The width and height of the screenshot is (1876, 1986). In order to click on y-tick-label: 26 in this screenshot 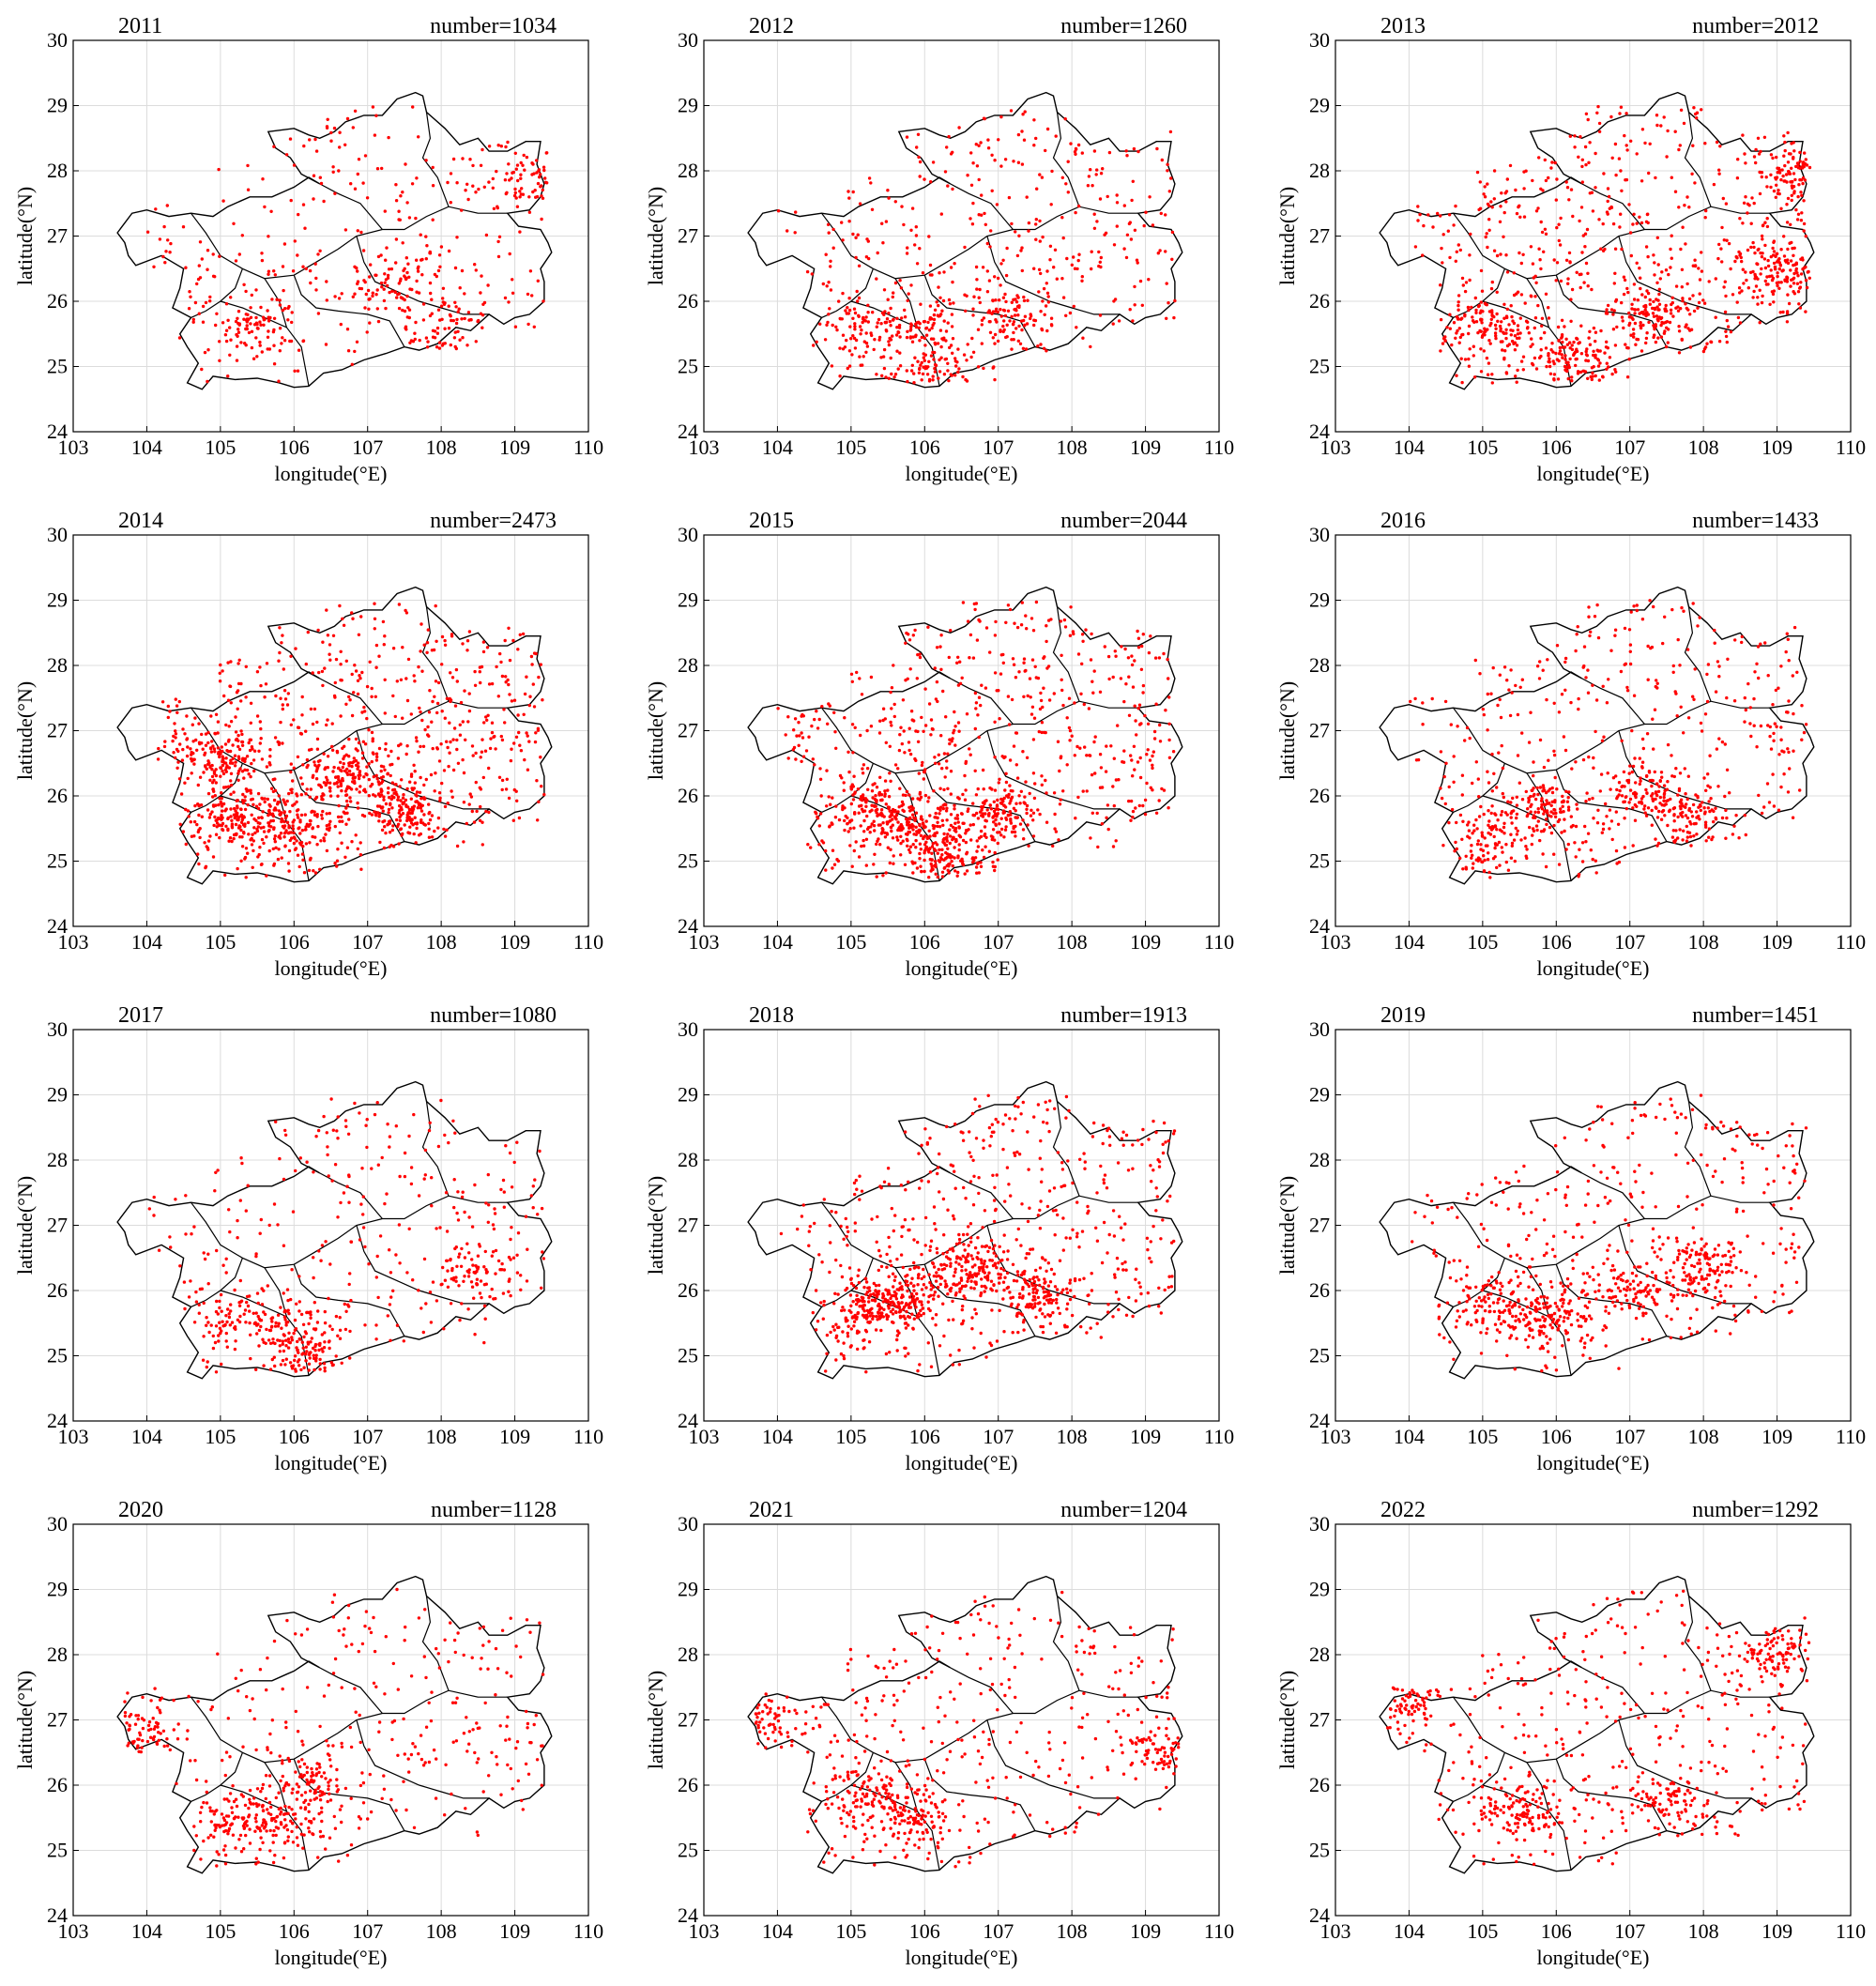, I will do `click(1319, 301)`.